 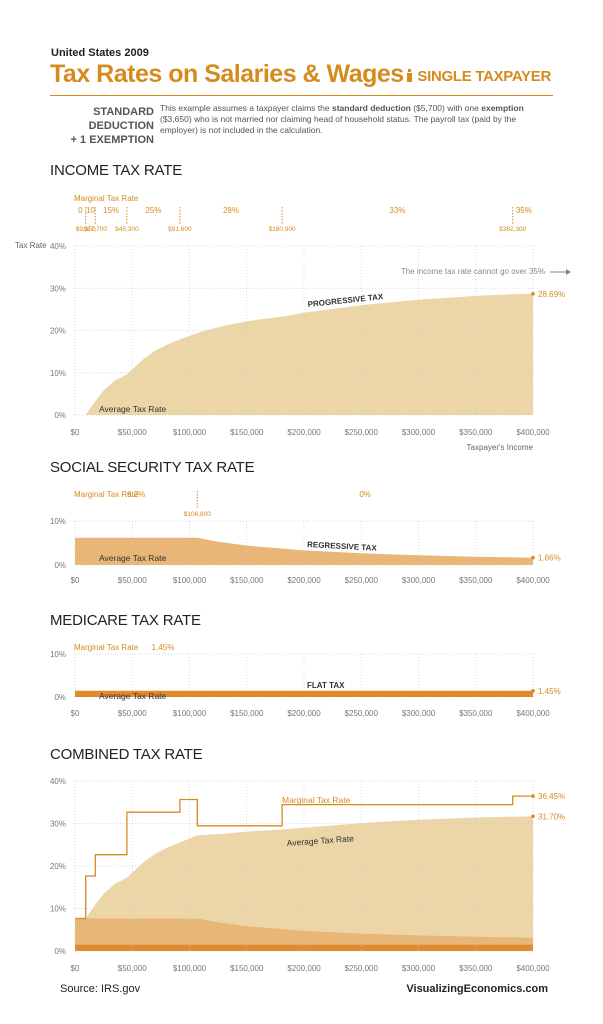 What do you see at coordinates (397, 210) in the screenshot?
I see `income-marginal-rate: 33%` at bounding box center [397, 210].